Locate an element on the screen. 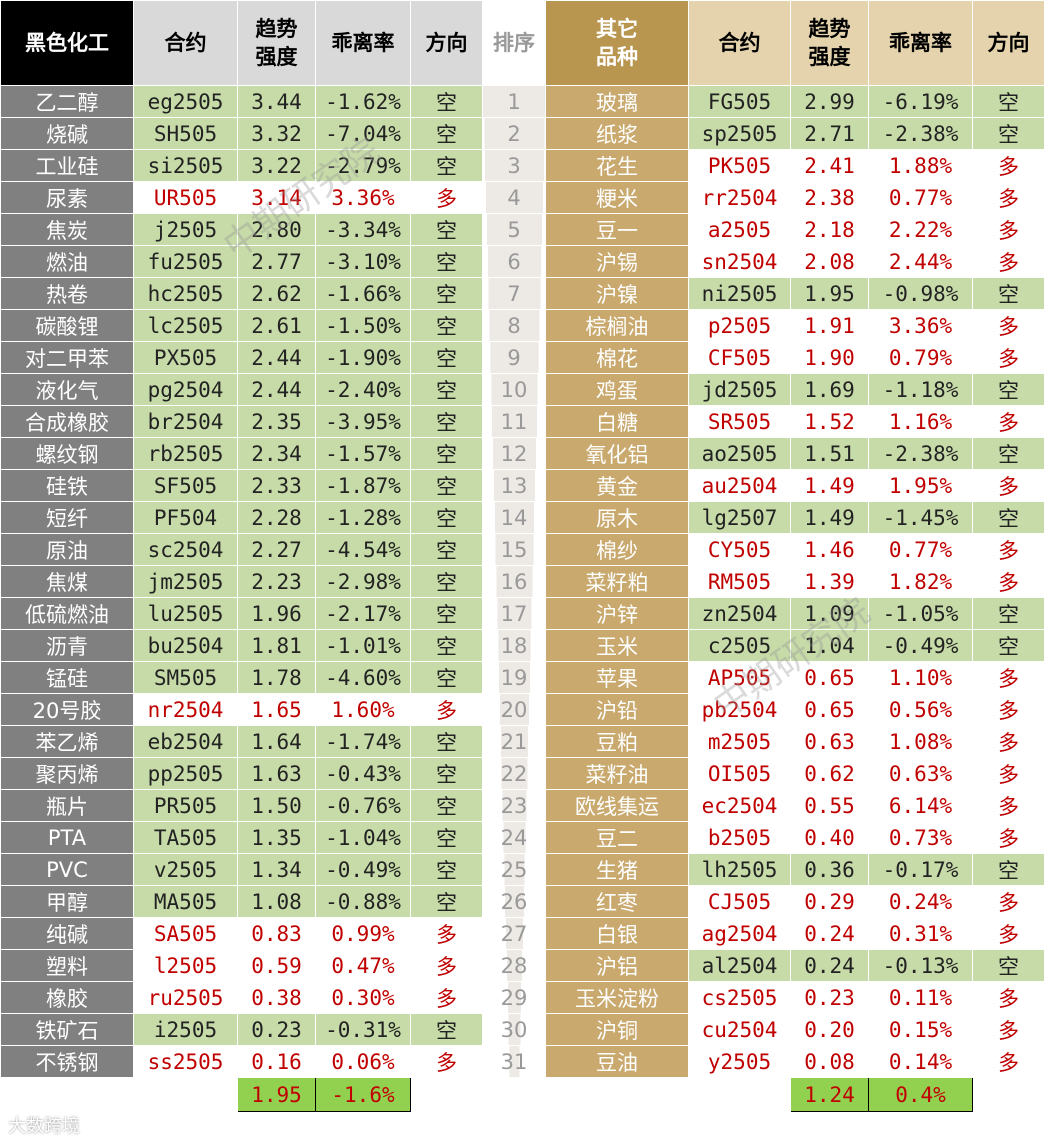 The height and width of the screenshot is (1144, 1044). name: 玉米淀粉 is located at coordinates (617, 997).